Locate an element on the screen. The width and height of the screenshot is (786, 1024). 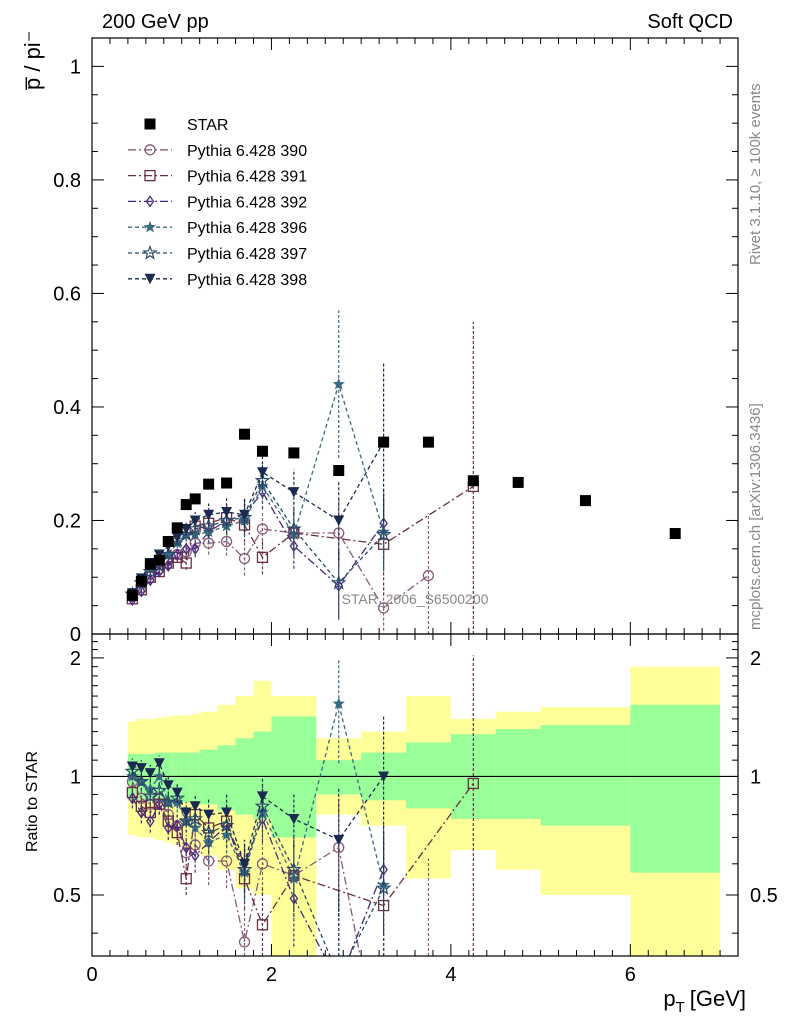
series-star is located at coordinates (403, 514).